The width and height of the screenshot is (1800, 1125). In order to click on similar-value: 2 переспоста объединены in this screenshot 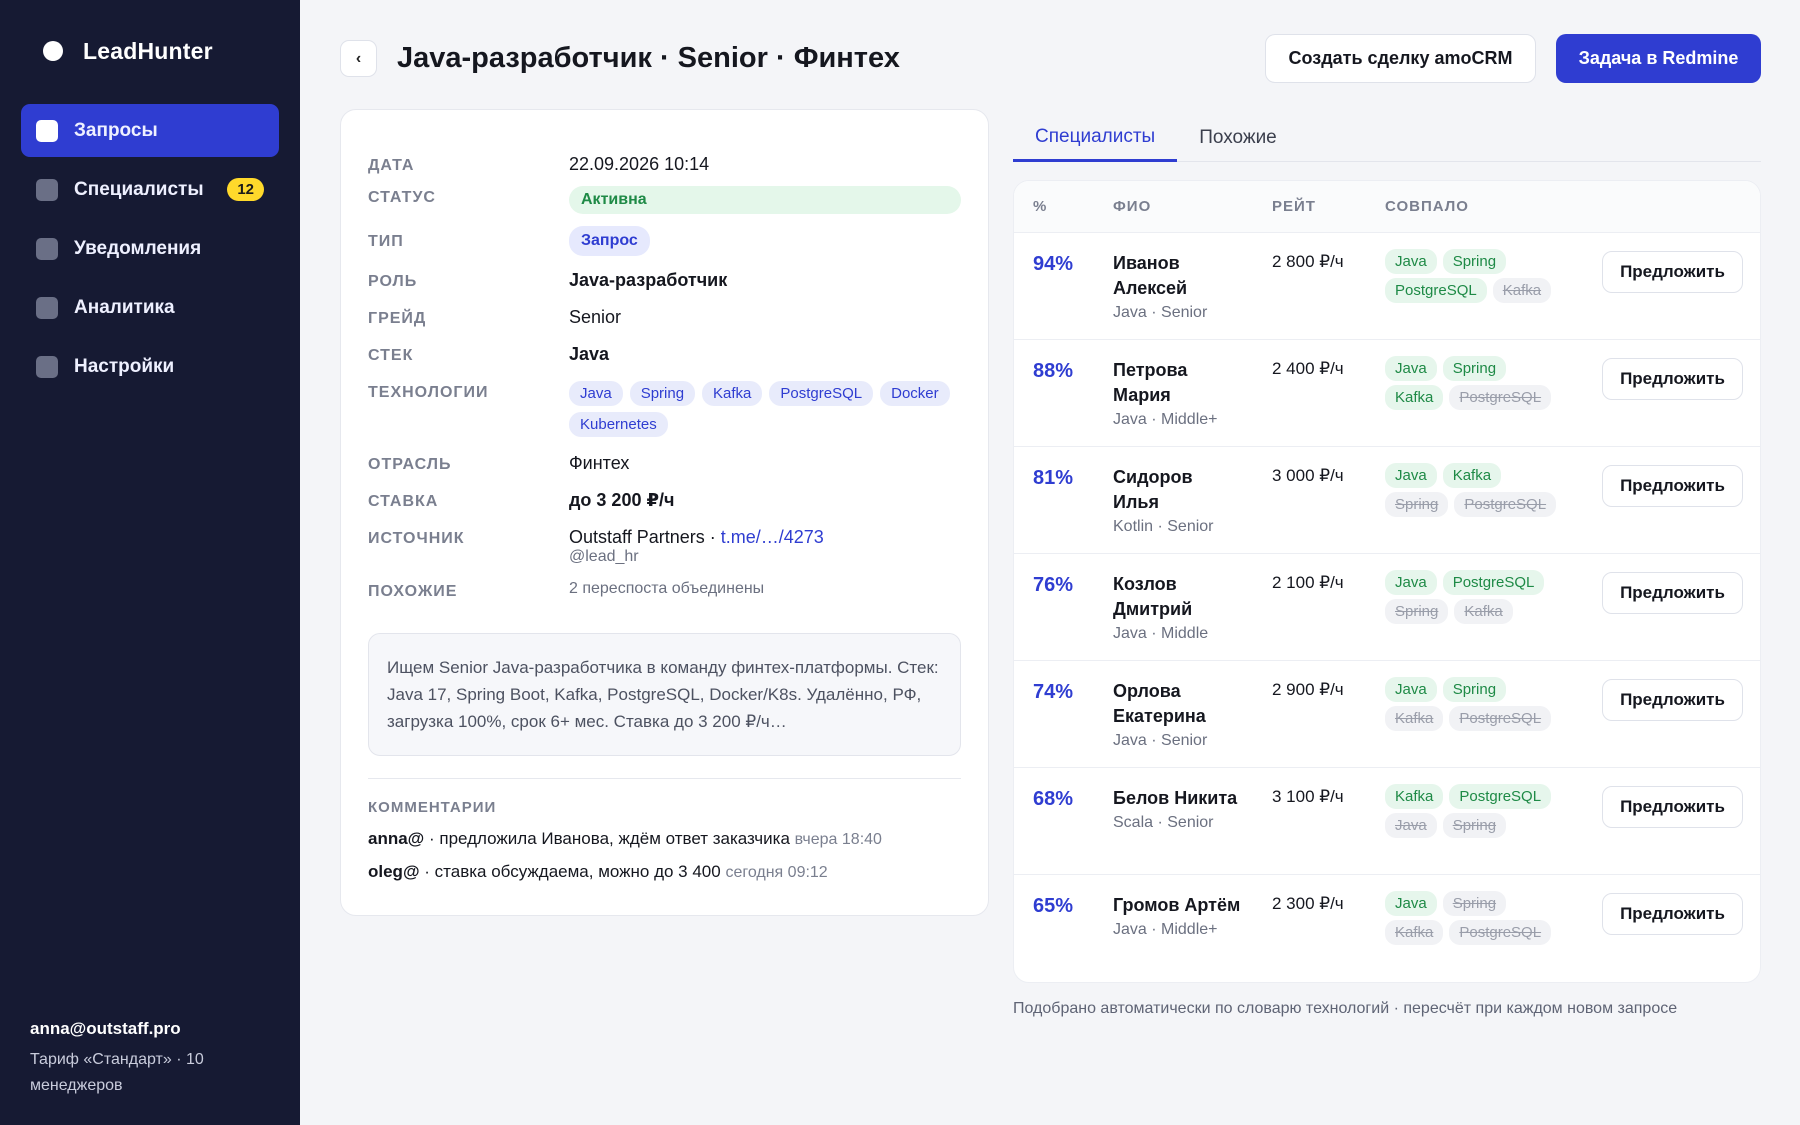, I will do `click(667, 588)`.